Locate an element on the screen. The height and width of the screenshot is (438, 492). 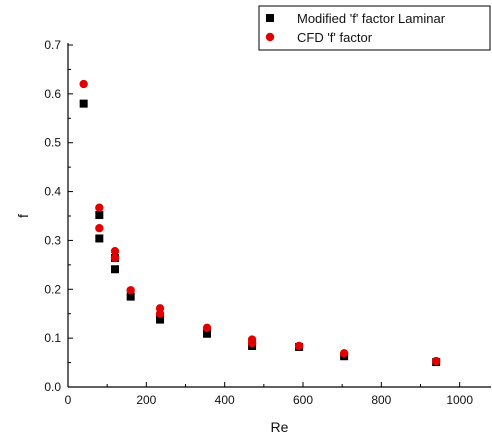
y-tick-label: 0.4 is located at coordinates (52, 192).